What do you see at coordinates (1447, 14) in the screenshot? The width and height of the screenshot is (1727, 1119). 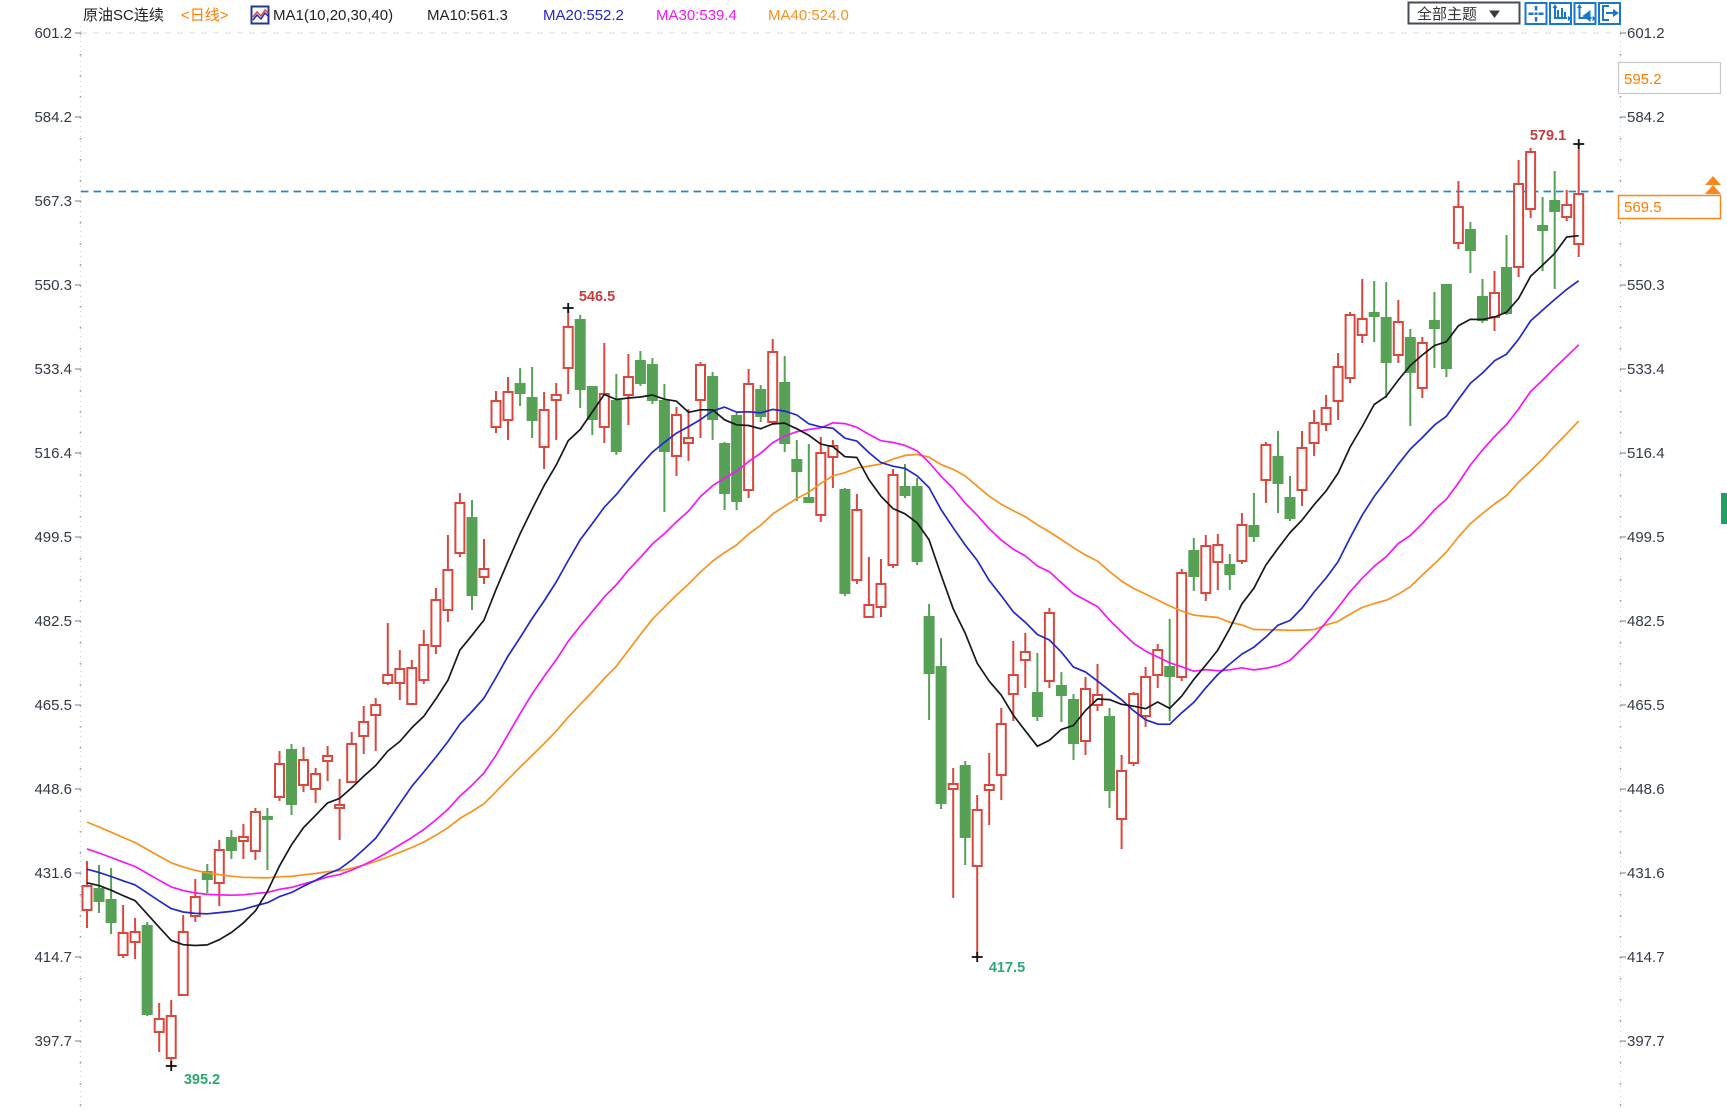 I see `svg-text: 全部主题` at bounding box center [1447, 14].